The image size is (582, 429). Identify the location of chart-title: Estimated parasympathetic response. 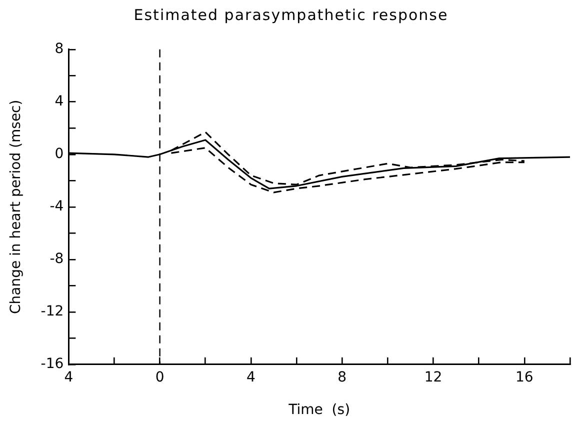
(291, 15).